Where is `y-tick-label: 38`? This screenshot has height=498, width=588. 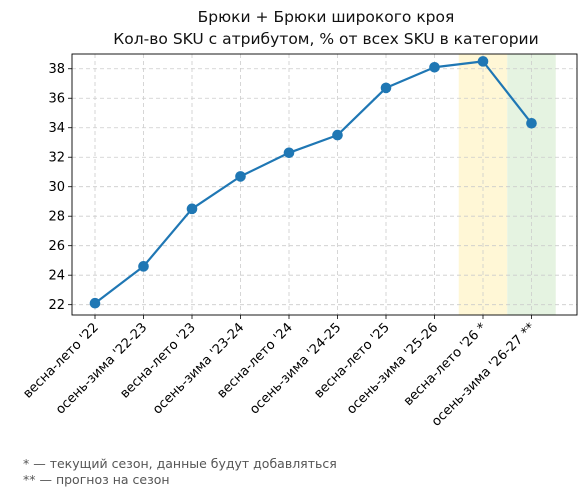
y-tick-label: 38 is located at coordinates (56, 69).